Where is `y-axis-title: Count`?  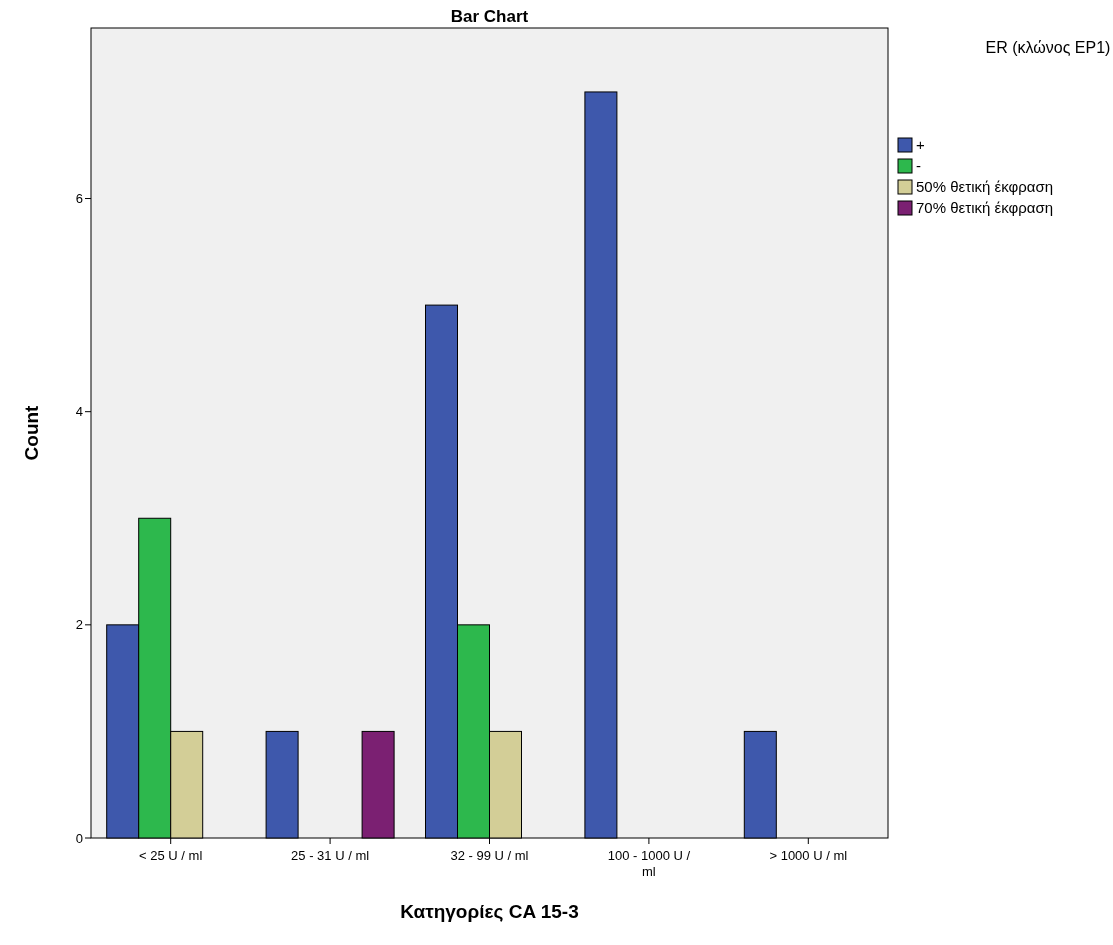
y-axis-title: Count is located at coordinates (31, 432).